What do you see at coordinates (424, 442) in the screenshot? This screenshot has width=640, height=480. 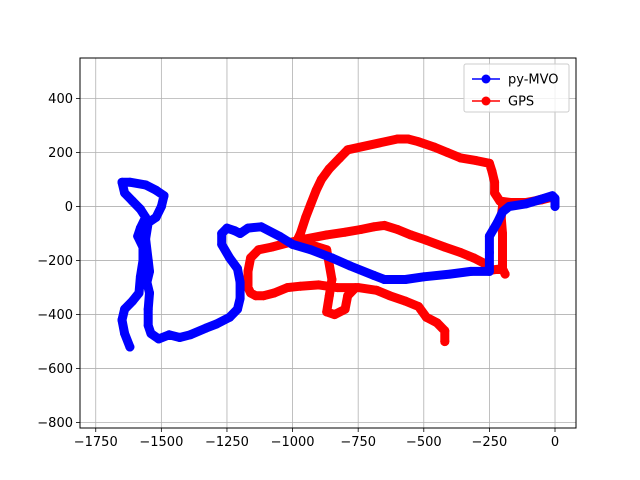 I see `x-tick-label: −500` at bounding box center [424, 442].